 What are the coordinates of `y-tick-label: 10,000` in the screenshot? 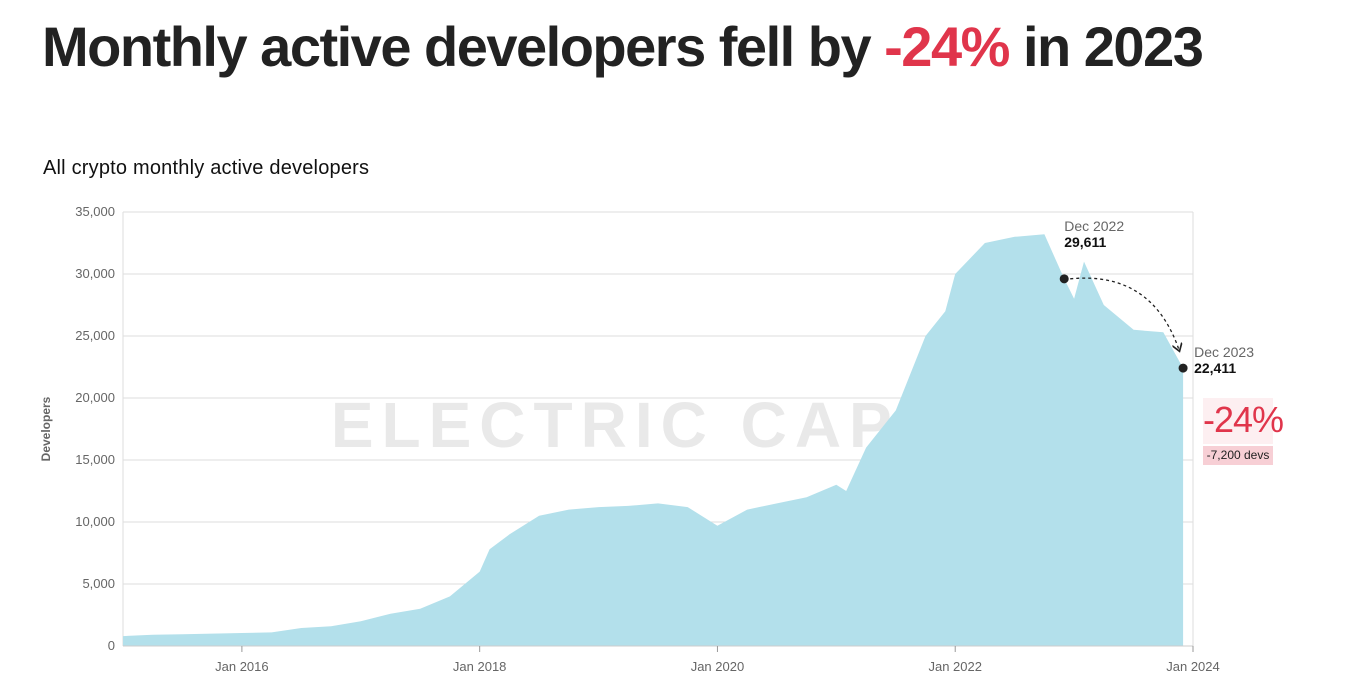 It's located at (95, 521).